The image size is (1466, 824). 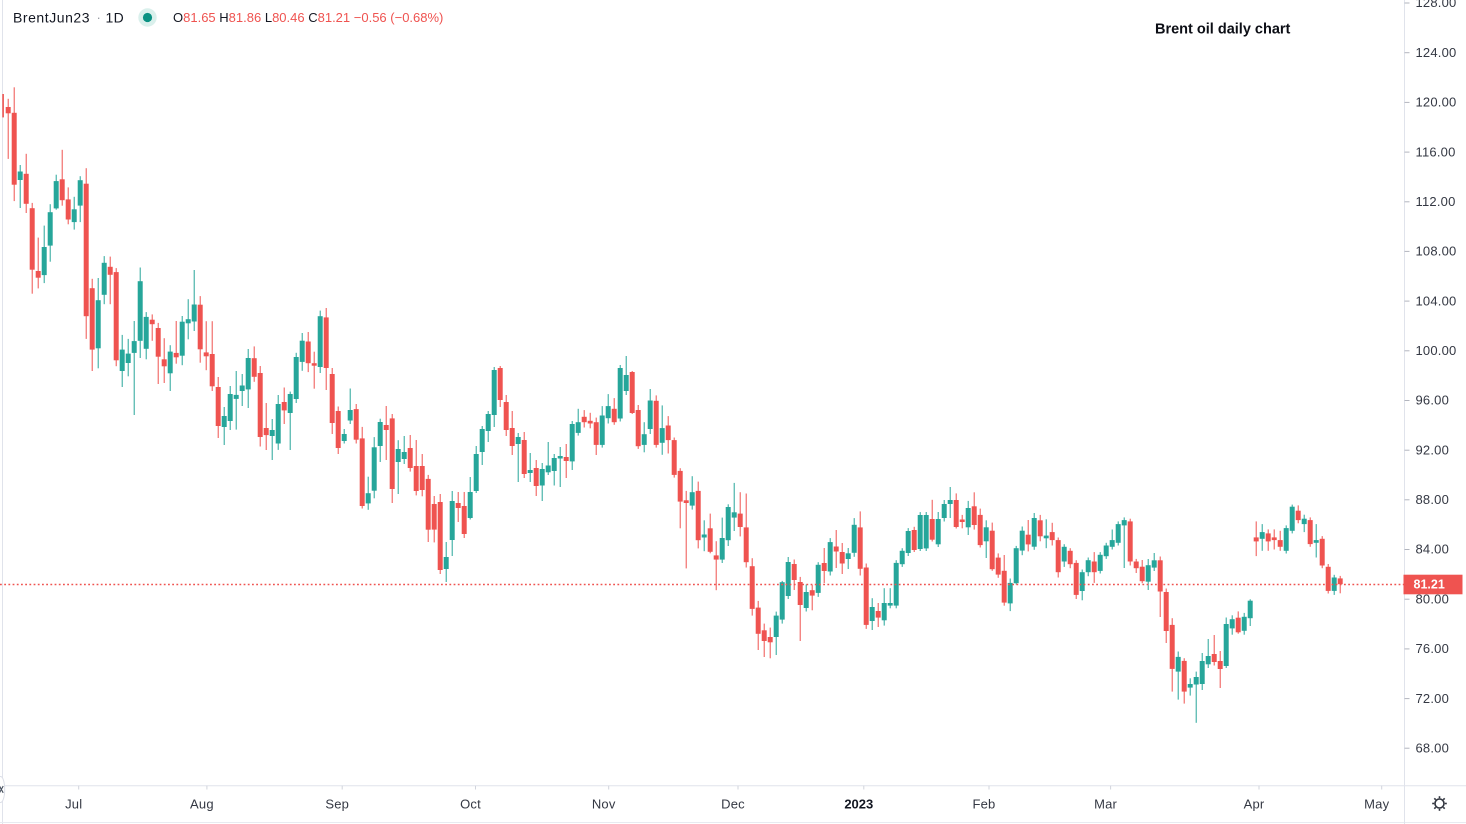 What do you see at coordinates (1433, 698) in the screenshot?
I see `svg-text: 72.00` at bounding box center [1433, 698].